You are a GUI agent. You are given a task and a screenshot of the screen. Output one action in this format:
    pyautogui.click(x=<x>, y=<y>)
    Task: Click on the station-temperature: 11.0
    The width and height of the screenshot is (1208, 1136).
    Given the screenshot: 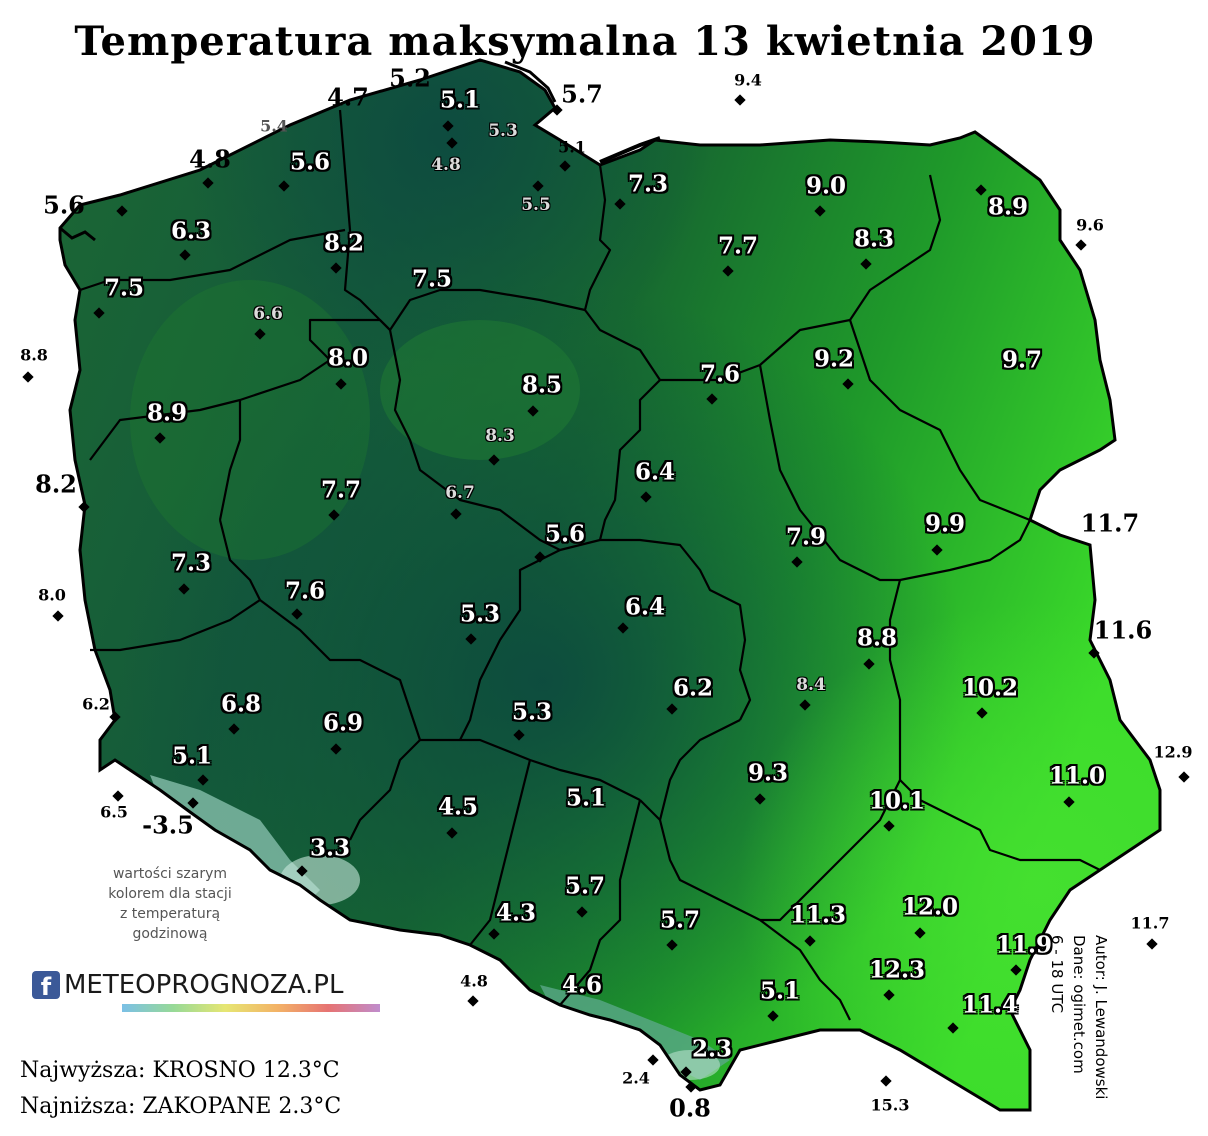 What is the action you would take?
    pyautogui.click(x=1077, y=776)
    